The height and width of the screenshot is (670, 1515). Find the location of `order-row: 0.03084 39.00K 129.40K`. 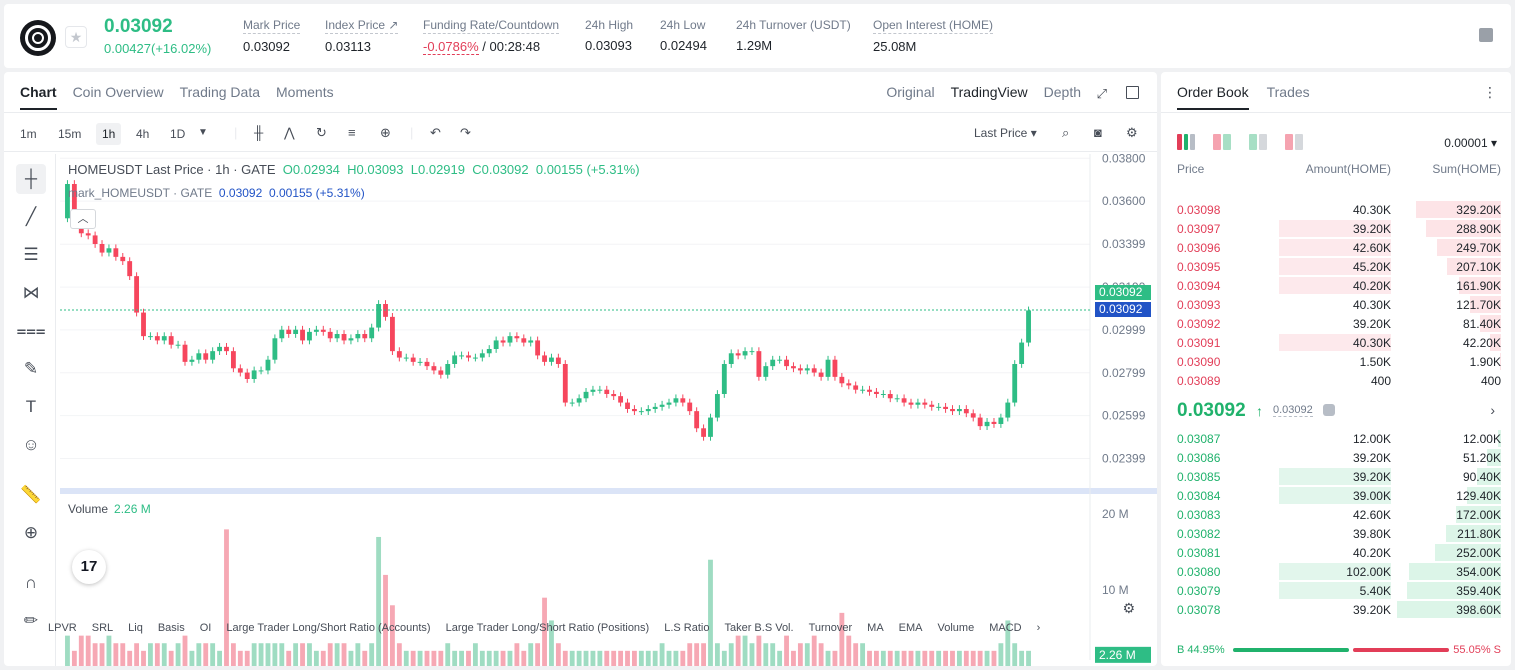

order-row: 0.03084 39.00K 129.40K is located at coordinates (1336, 495).